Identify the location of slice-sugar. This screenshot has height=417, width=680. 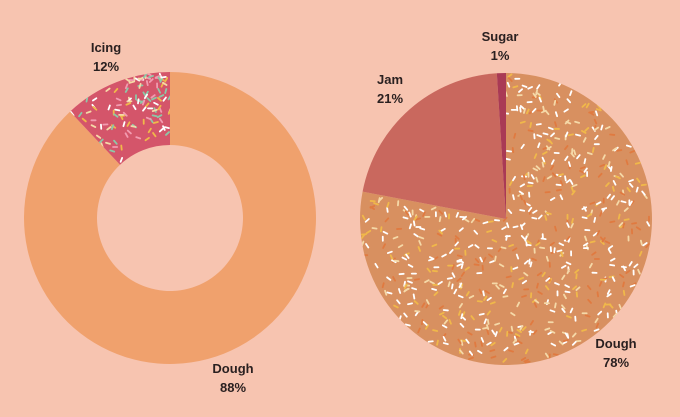
(501, 146).